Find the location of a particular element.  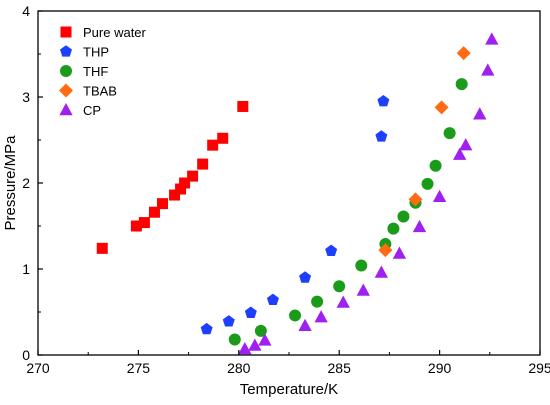

legend: Pure water THP THF TBAB CP is located at coordinates (103, 71).